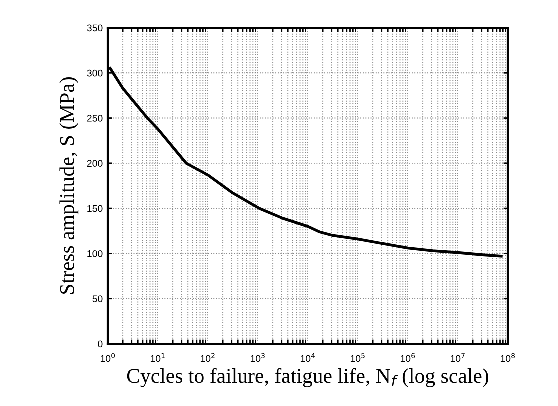 This screenshot has width=558, height=406. What do you see at coordinates (257, 357) in the screenshot?
I see `x-tick-label: 10$^{3}$` at bounding box center [257, 357].